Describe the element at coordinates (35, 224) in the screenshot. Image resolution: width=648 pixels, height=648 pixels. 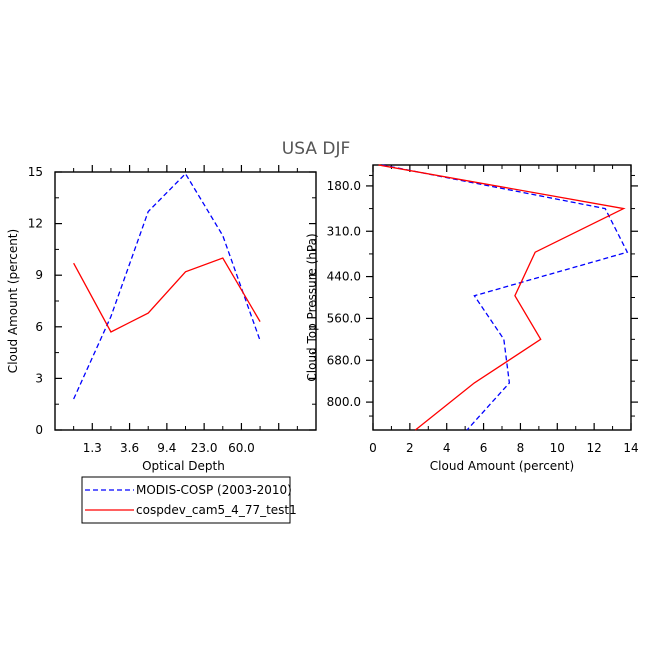
I see `y-tick-label: 12` at that location.